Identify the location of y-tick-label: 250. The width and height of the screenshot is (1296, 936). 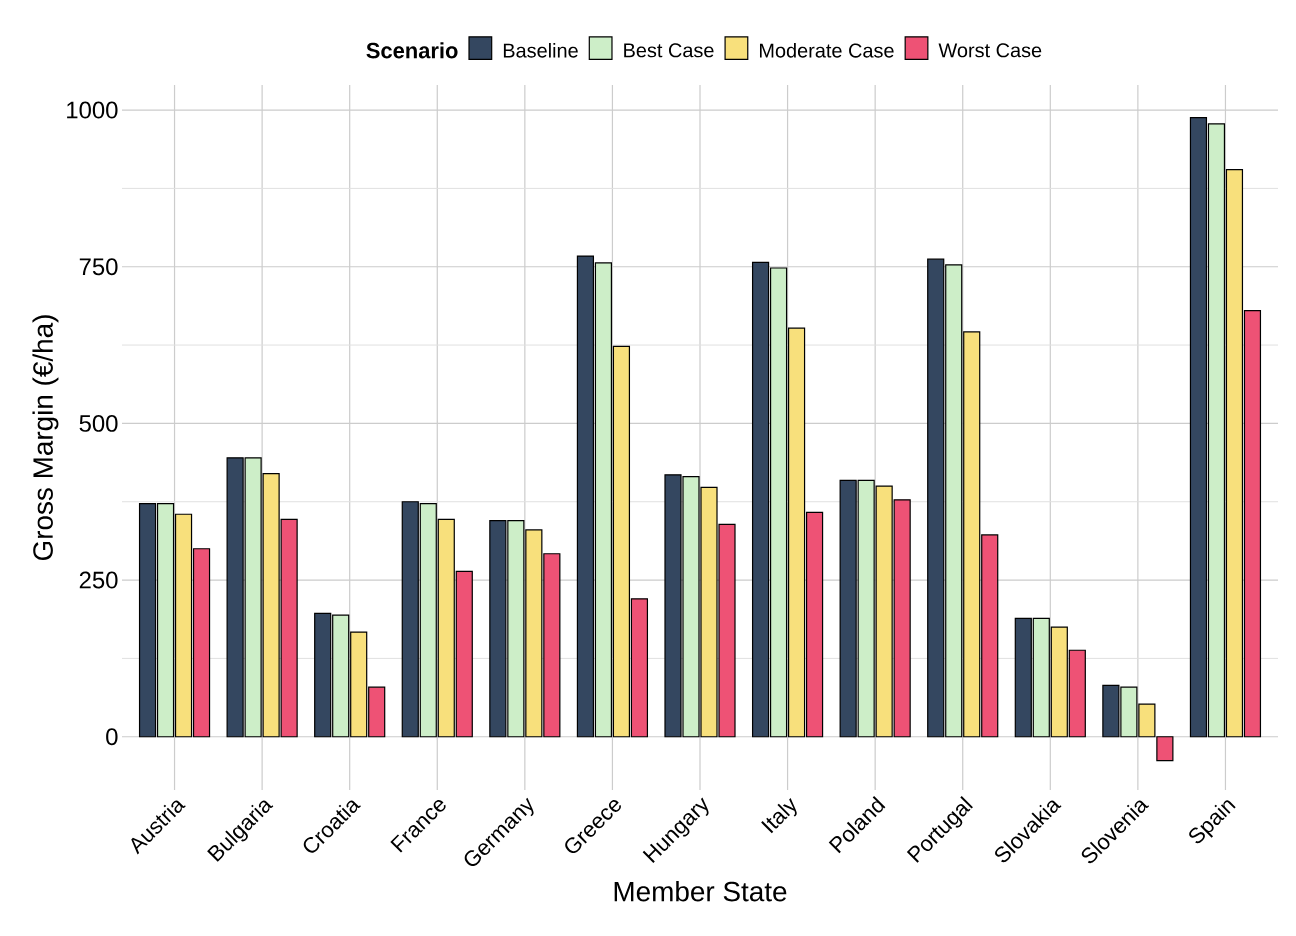
(98, 580).